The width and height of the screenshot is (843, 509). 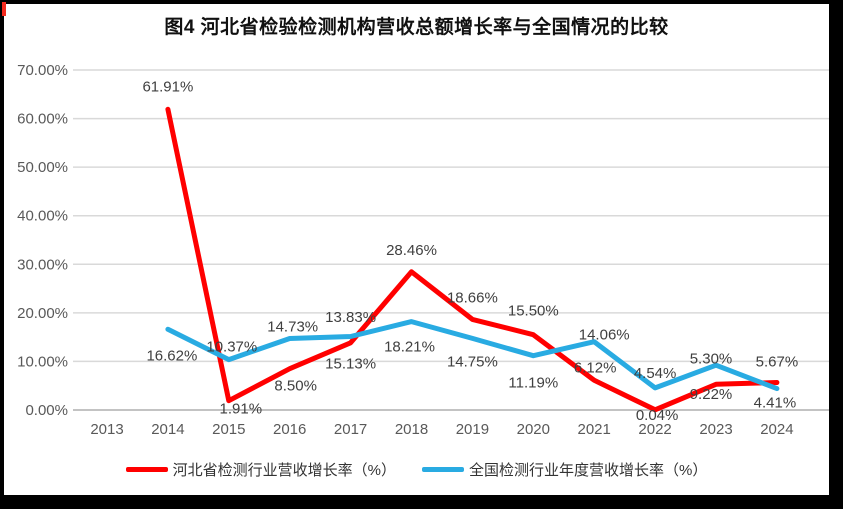 What do you see at coordinates (416, 469) in the screenshot?
I see `chart-legend: 河北省检测行业营收增长率（%） 全国检测行业年度营收增长率（%）` at bounding box center [416, 469].